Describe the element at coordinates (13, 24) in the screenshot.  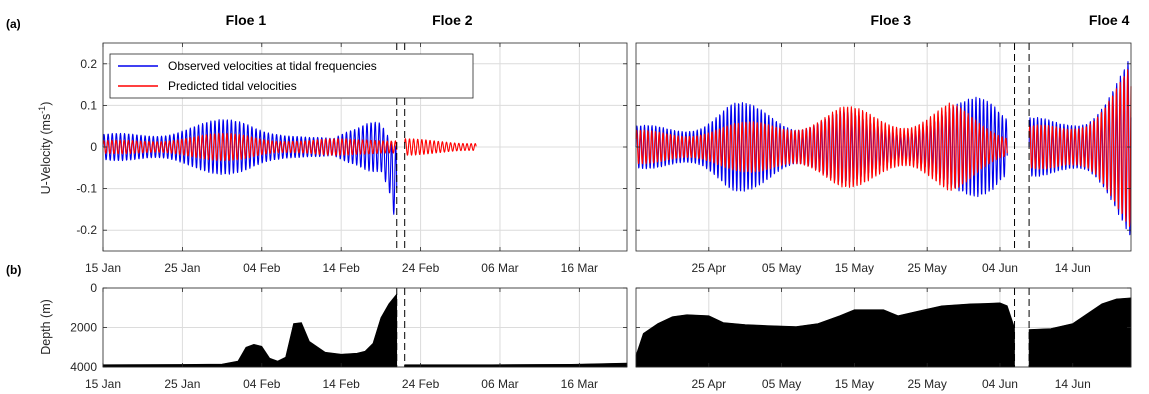
I see `panel-label-a: (a)` at that location.